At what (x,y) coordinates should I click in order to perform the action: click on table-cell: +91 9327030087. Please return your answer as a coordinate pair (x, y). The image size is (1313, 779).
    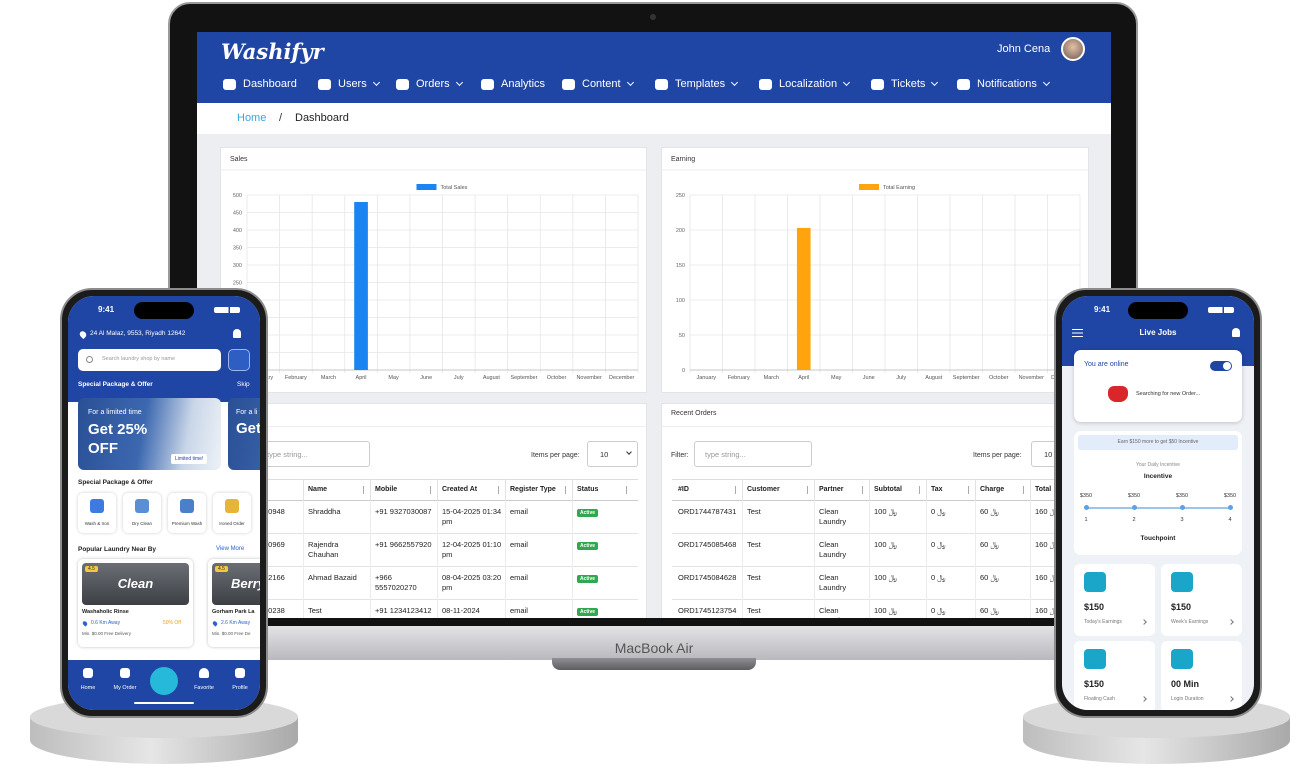
    Looking at the image, I should click on (403, 511).